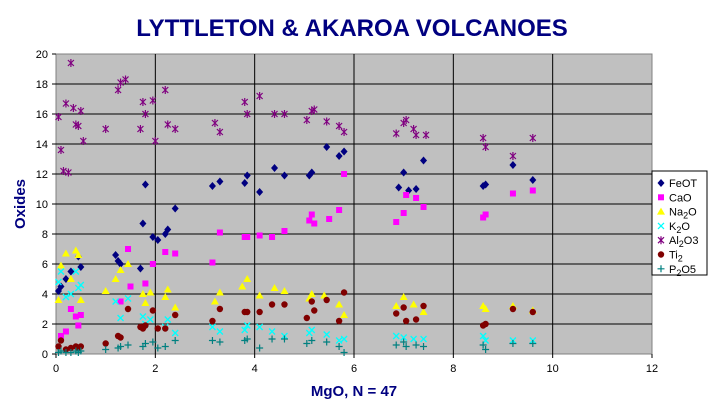 The width and height of the screenshot is (713, 408). I want to click on x-tick-label: 2, so click(155, 369).